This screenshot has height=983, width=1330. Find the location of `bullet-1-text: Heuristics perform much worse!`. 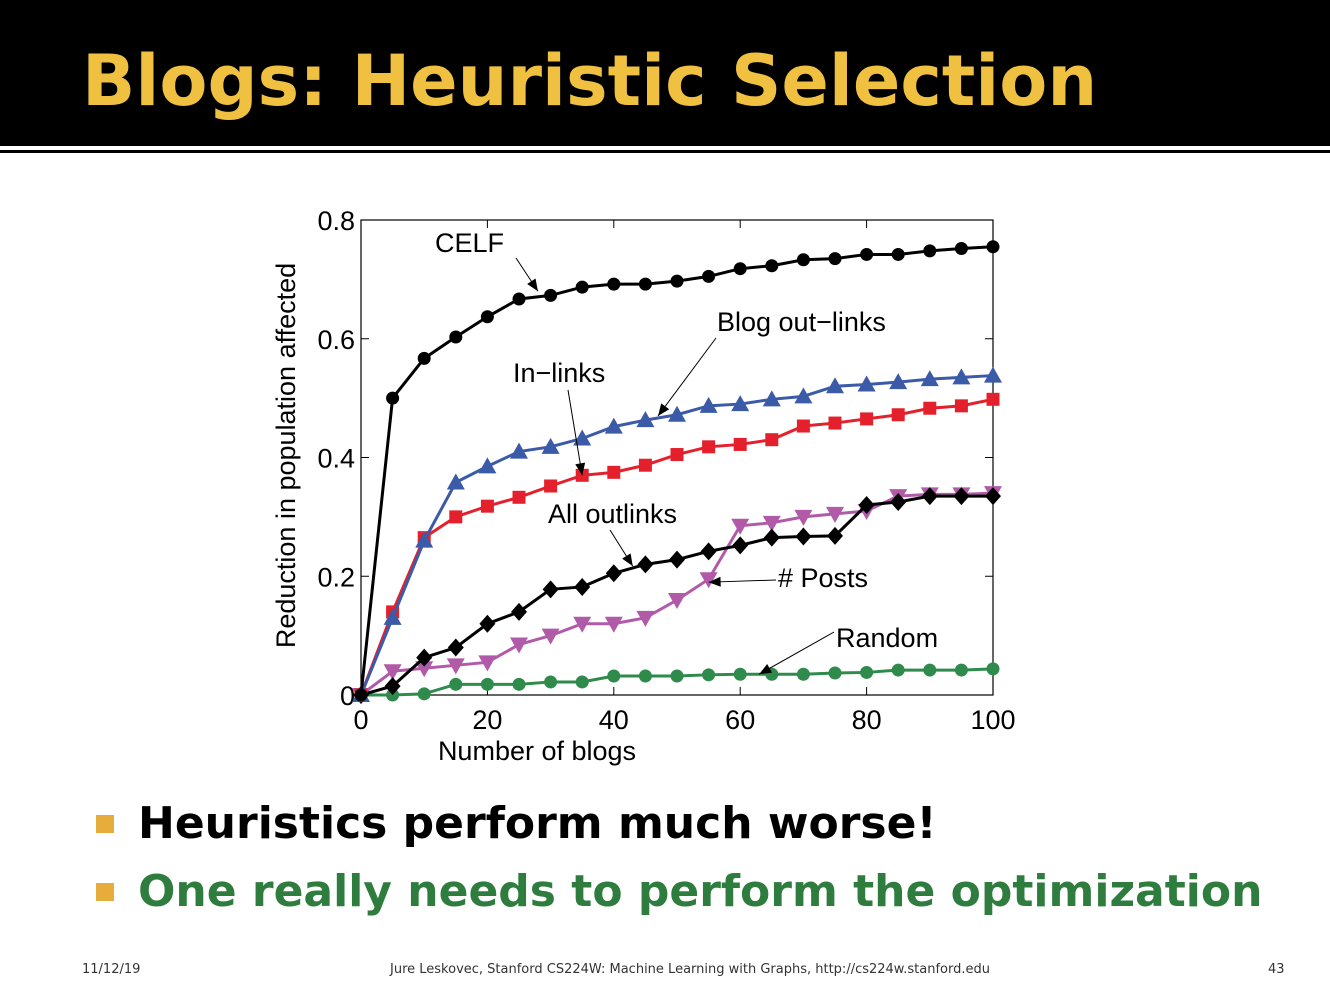

bullet-1-text: Heuristics perform much worse! is located at coordinates (537, 823).